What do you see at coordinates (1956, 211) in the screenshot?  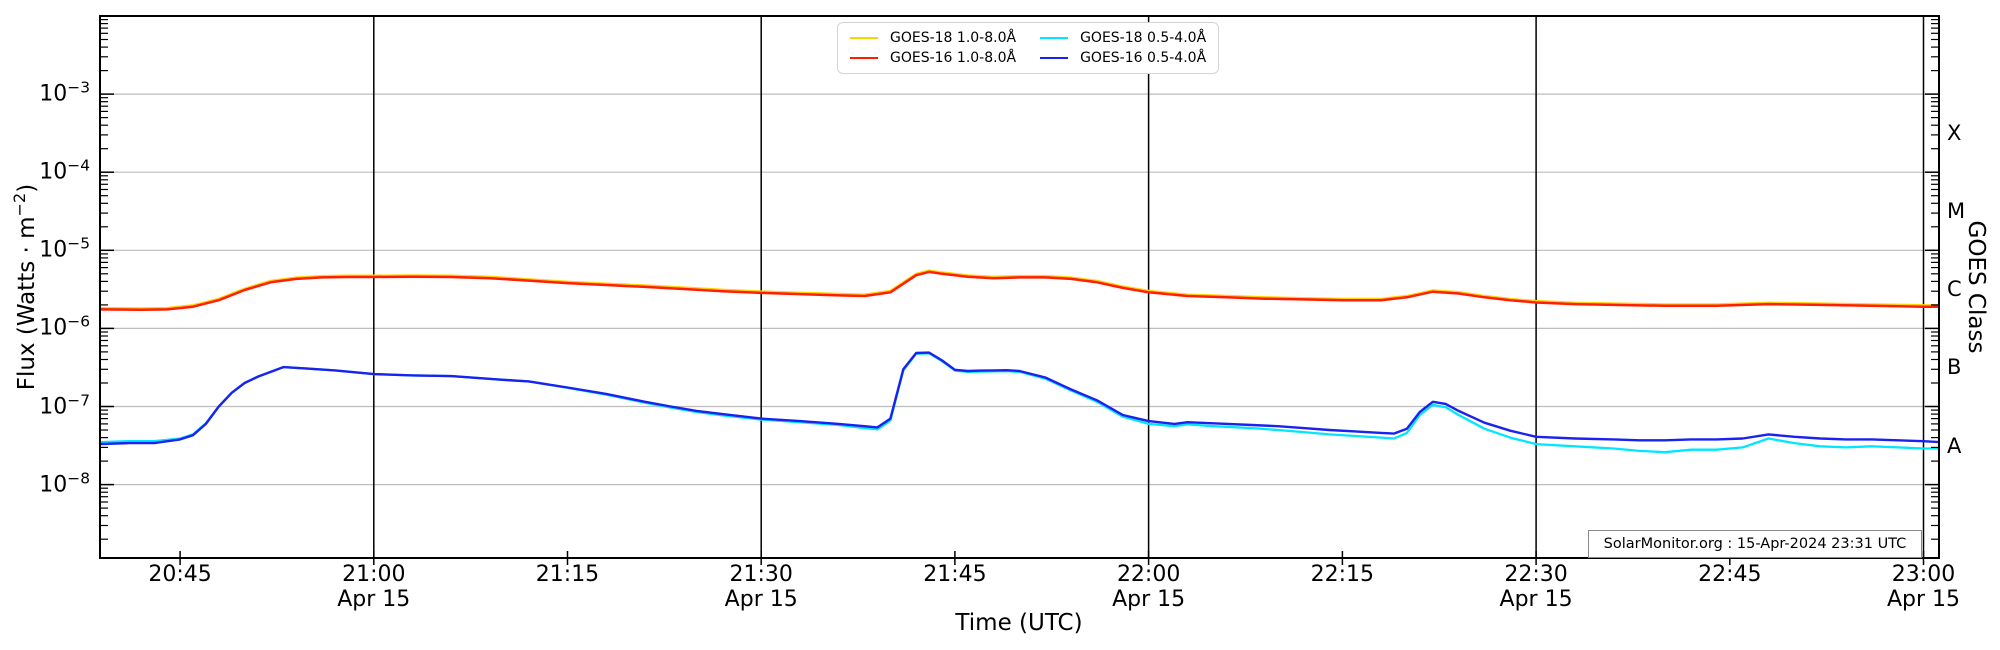 I see `goes-class-label-m: M` at bounding box center [1956, 211].